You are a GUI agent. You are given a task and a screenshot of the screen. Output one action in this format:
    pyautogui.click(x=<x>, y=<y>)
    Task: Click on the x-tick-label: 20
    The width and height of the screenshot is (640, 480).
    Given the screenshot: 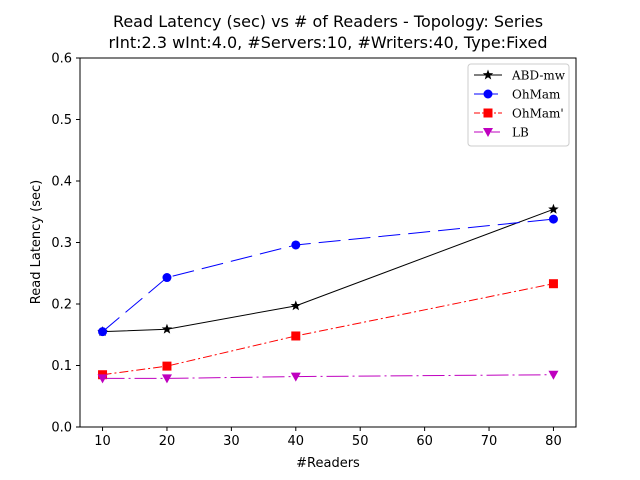 What is the action you would take?
    pyautogui.click(x=167, y=441)
    